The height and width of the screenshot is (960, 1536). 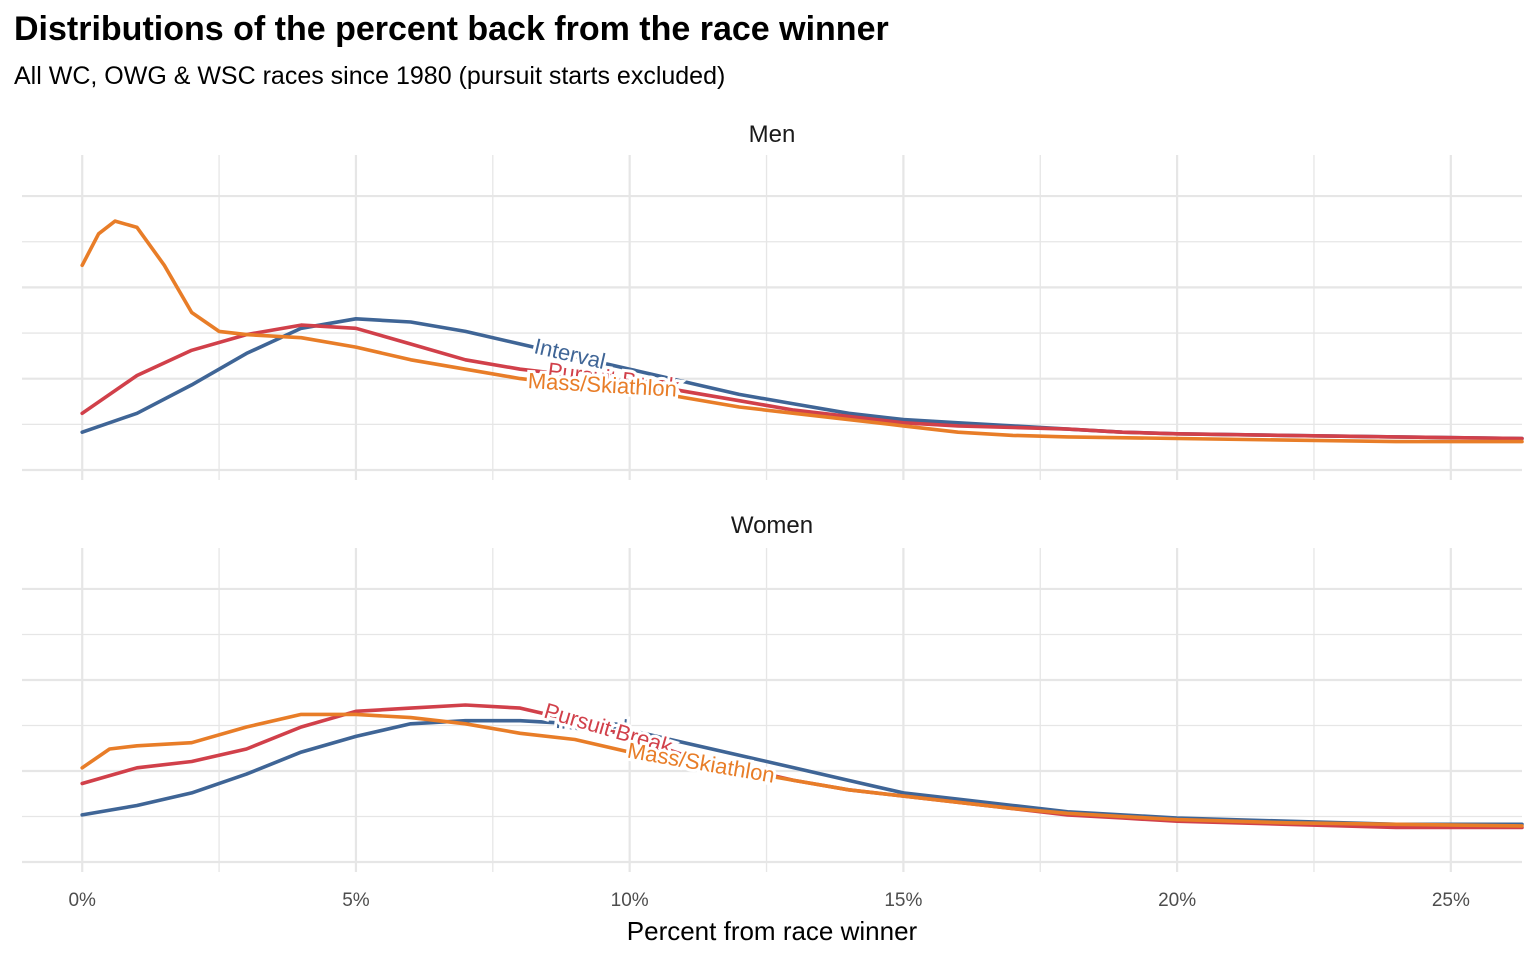 I want to click on x-tick-label: 25%, so click(x=1451, y=900).